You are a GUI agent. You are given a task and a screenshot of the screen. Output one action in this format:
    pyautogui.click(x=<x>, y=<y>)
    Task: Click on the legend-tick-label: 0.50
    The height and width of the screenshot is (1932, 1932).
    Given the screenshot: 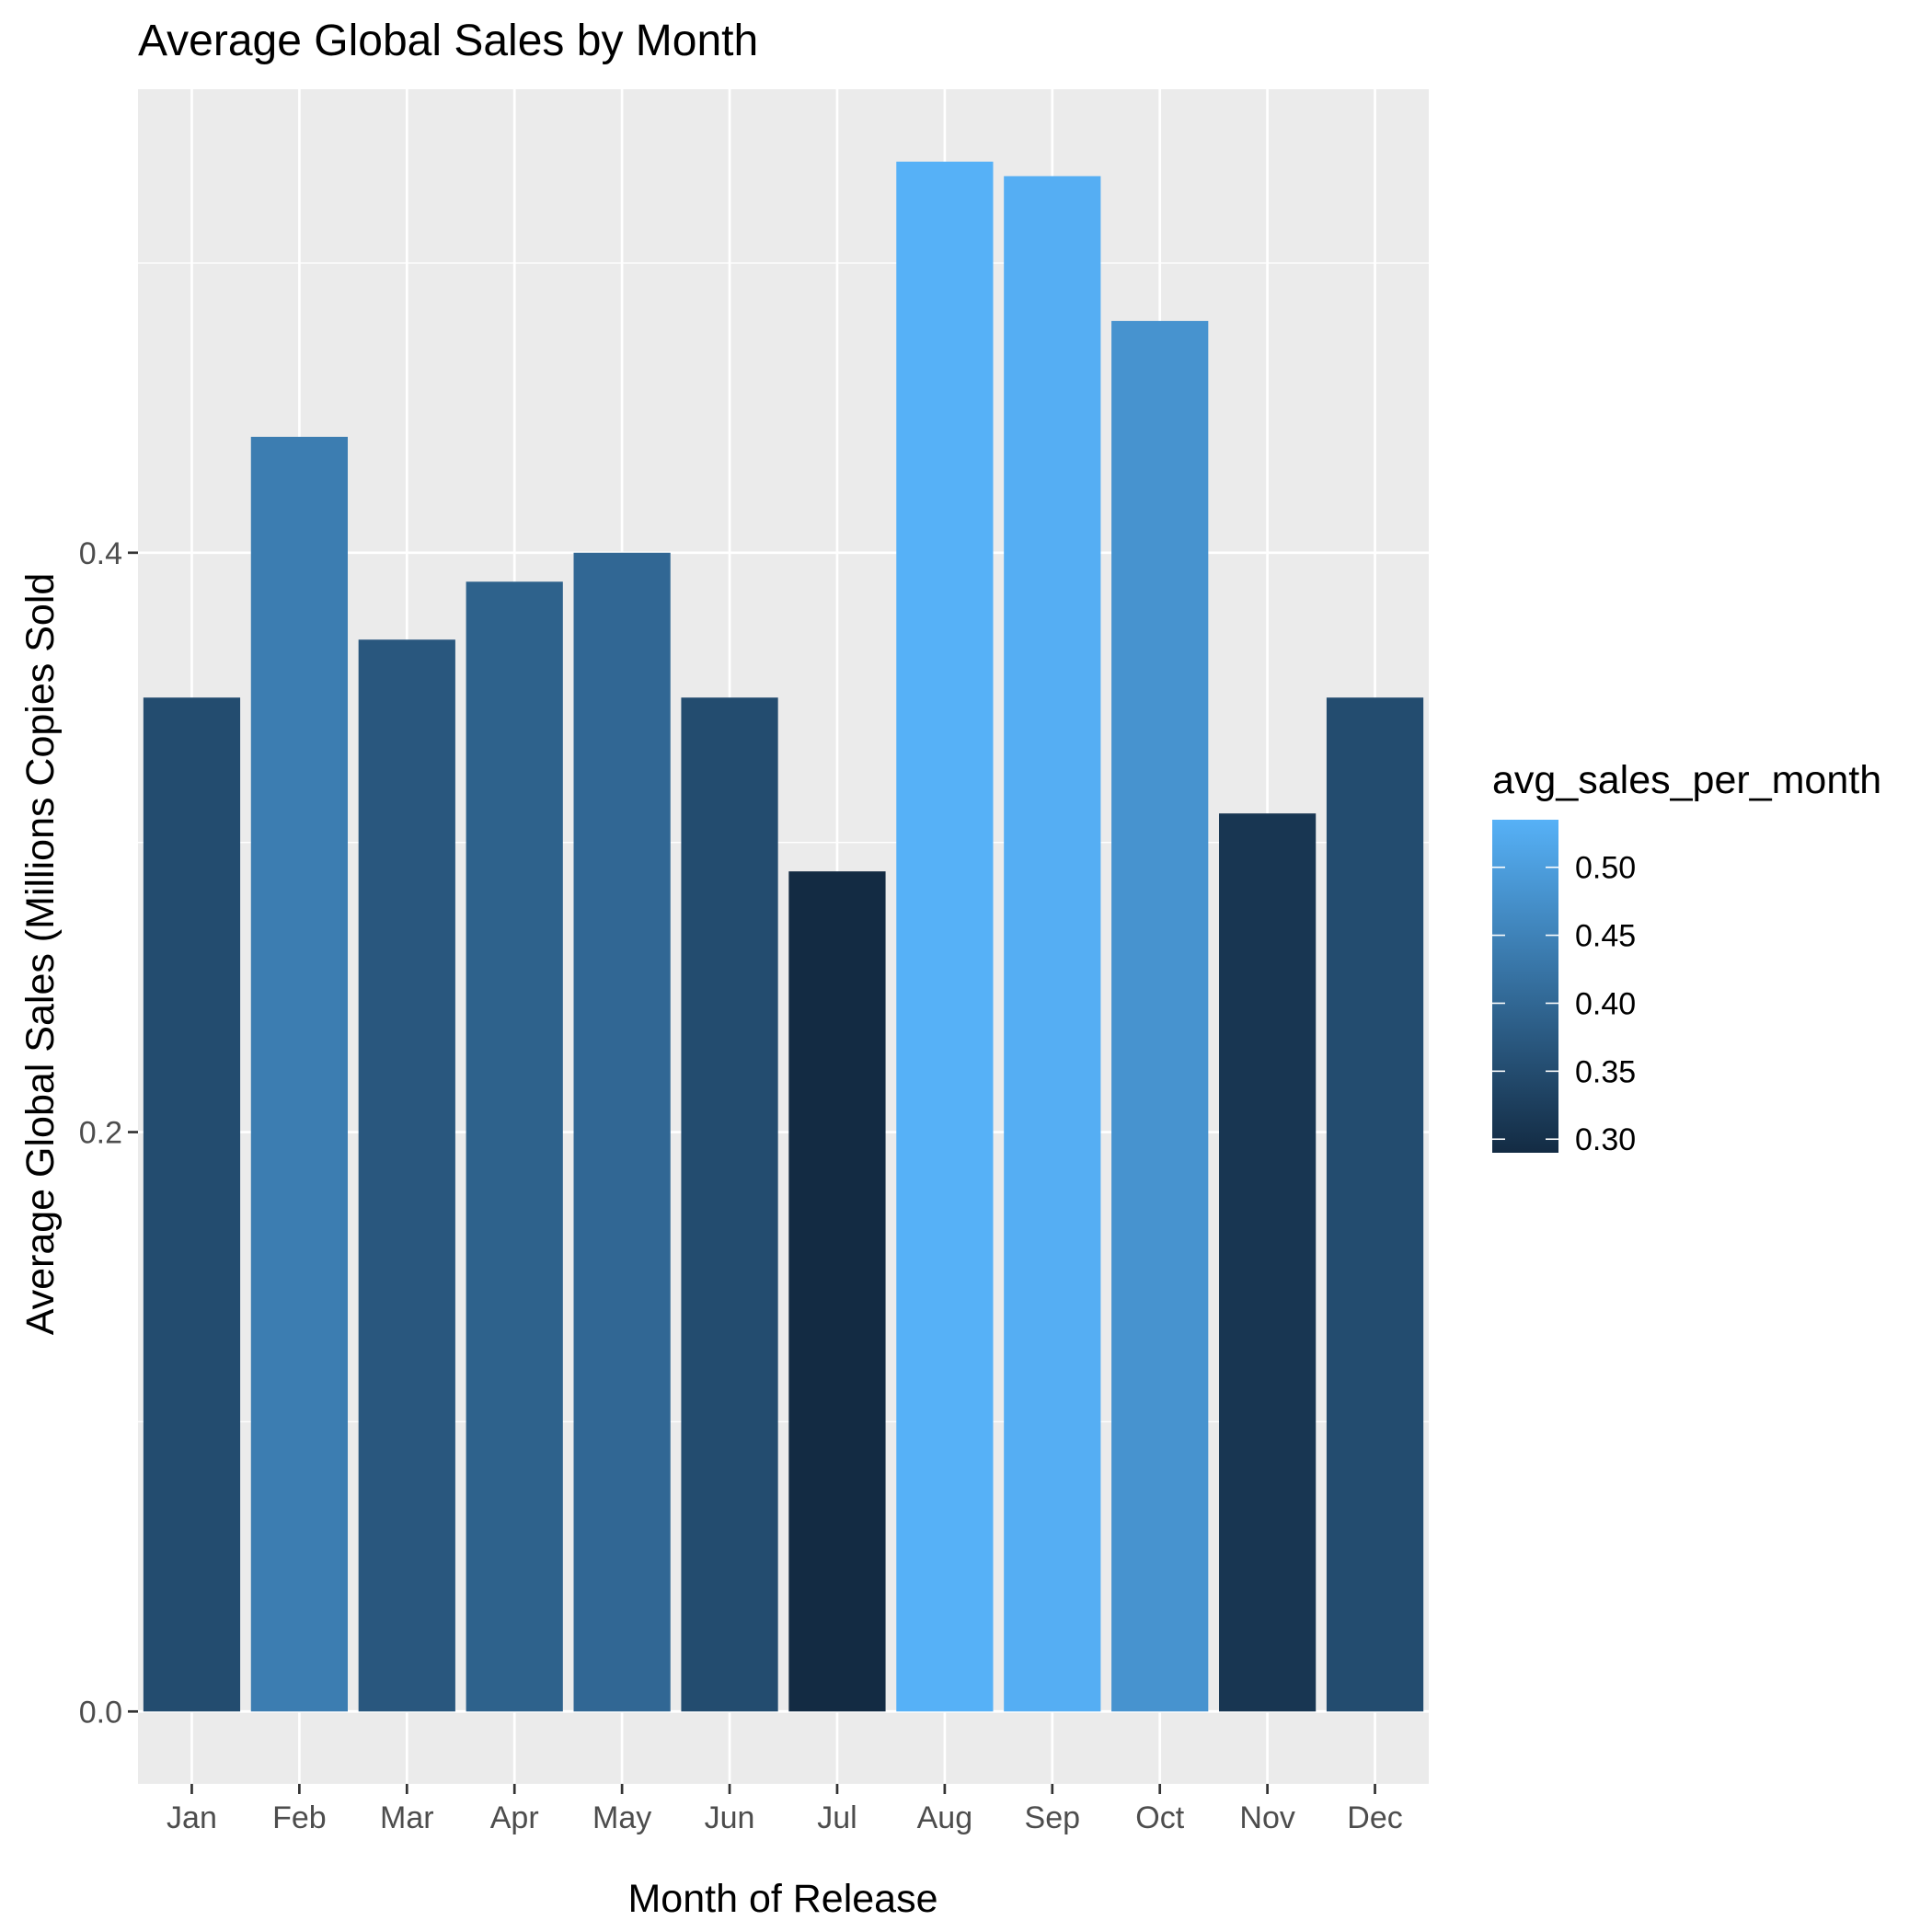 What is the action you would take?
    pyautogui.click(x=1605, y=868)
    